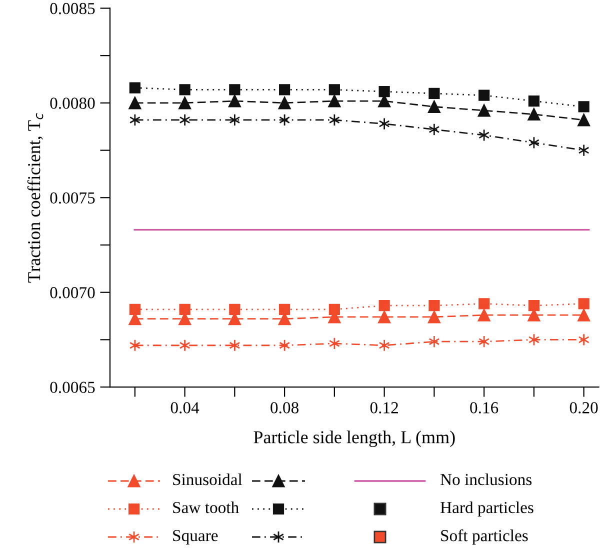  Describe the element at coordinates (72, 8) in the screenshot. I see `y-tick-label: 0.0085` at that location.